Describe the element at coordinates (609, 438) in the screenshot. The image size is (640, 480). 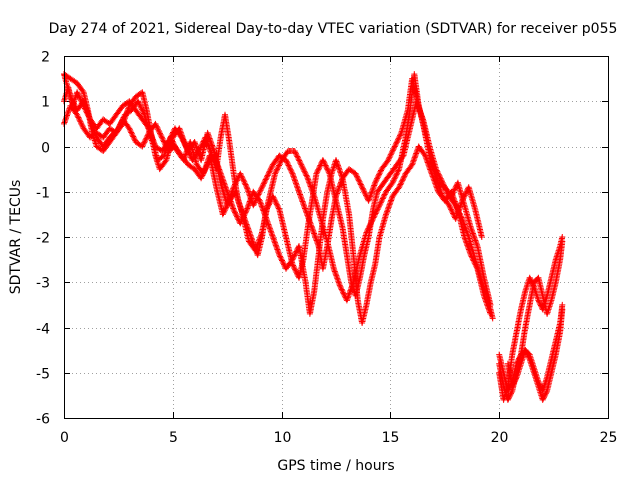
I see `x-tick-label: 25` at that location.